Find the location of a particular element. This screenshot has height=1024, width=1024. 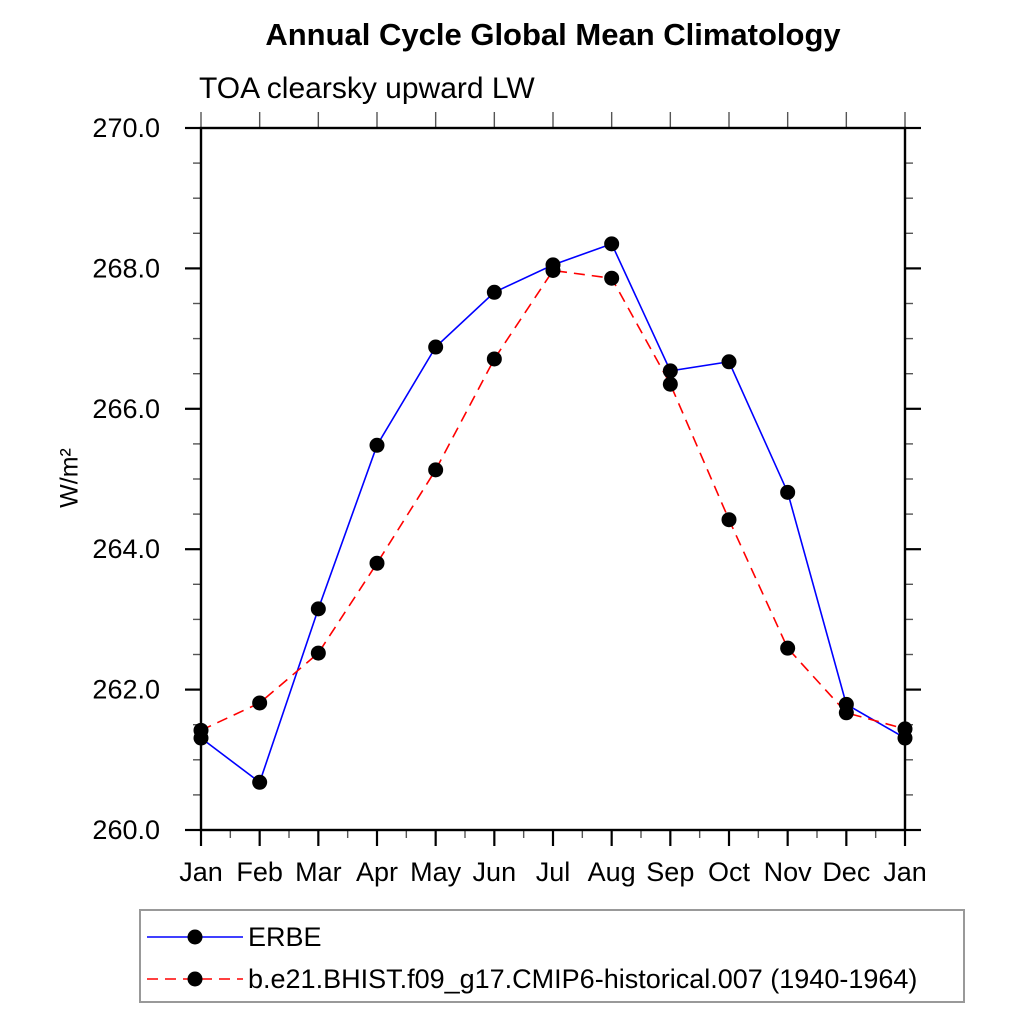

chart-subtitle: TOA clearsky upward LW is located at coordinates (367, 88).